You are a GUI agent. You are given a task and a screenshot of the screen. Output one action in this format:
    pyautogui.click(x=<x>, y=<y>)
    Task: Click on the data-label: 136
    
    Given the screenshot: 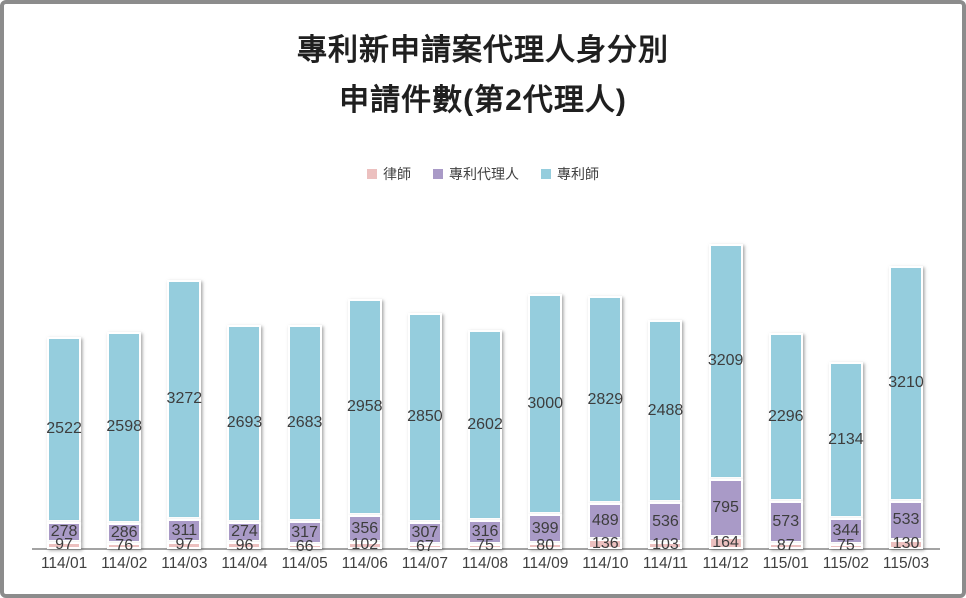 What is the action you would take?
    pyautogui.click(x=605, y=543)
    